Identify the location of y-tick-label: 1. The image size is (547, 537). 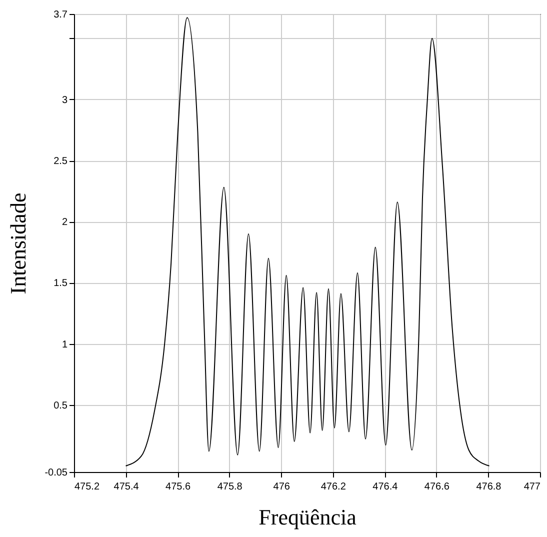
(65, 344).